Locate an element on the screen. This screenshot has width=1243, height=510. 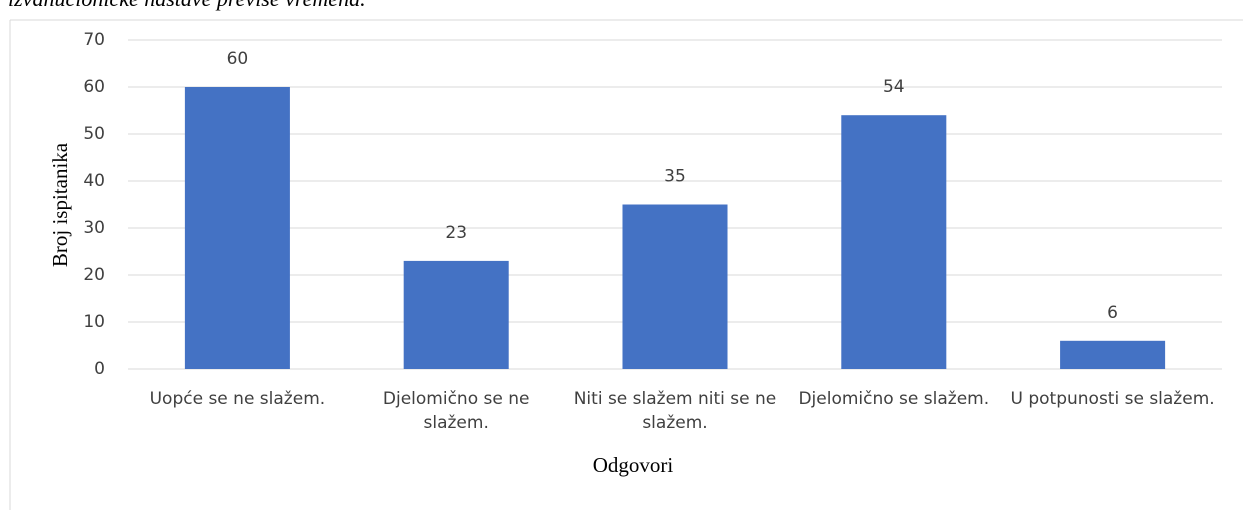
x-tick-label: Djelomično se ne slažem. is located at coordinates (456, 411).